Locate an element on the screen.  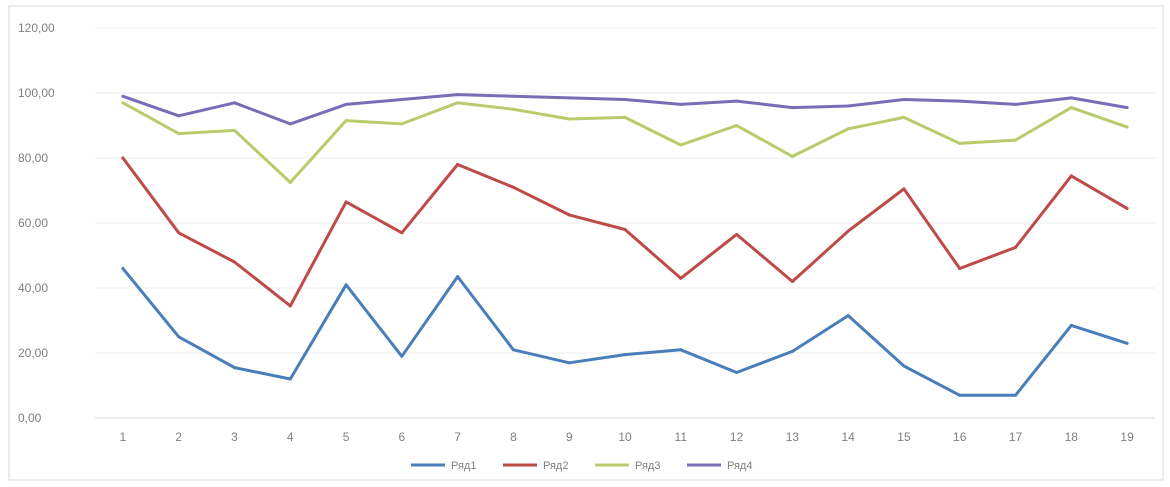
x-tick-label: 10 is located at coordinates (625, 437).